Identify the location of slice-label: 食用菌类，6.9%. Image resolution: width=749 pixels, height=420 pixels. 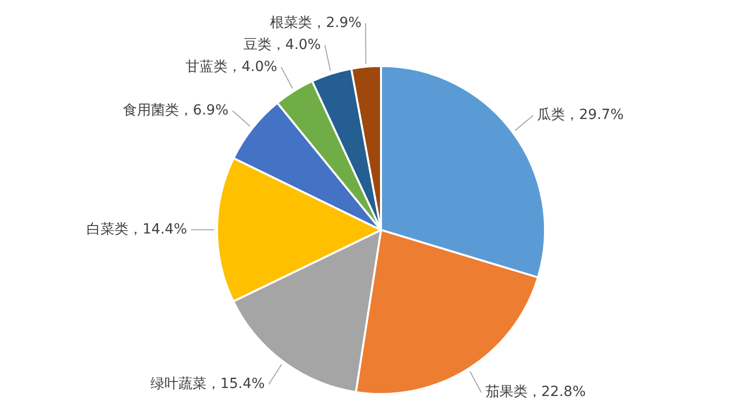
(175, 110).